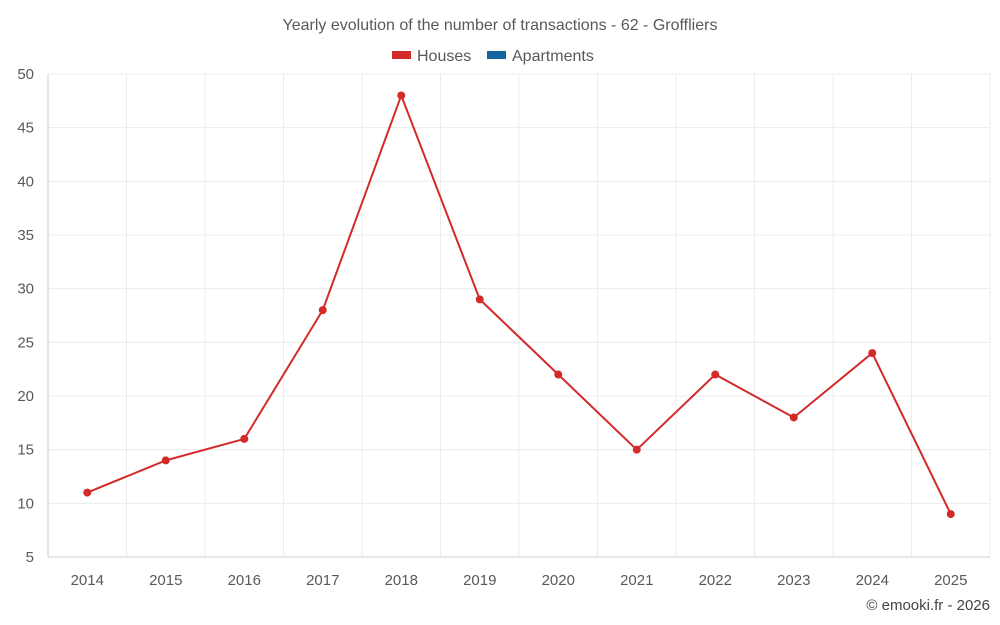 This screenshot has height=625, width=1000. What do you see at coordinates (165, 580) in the screenshot?
I see `x-tick-label: 2015` at bounding box center [165, 580].